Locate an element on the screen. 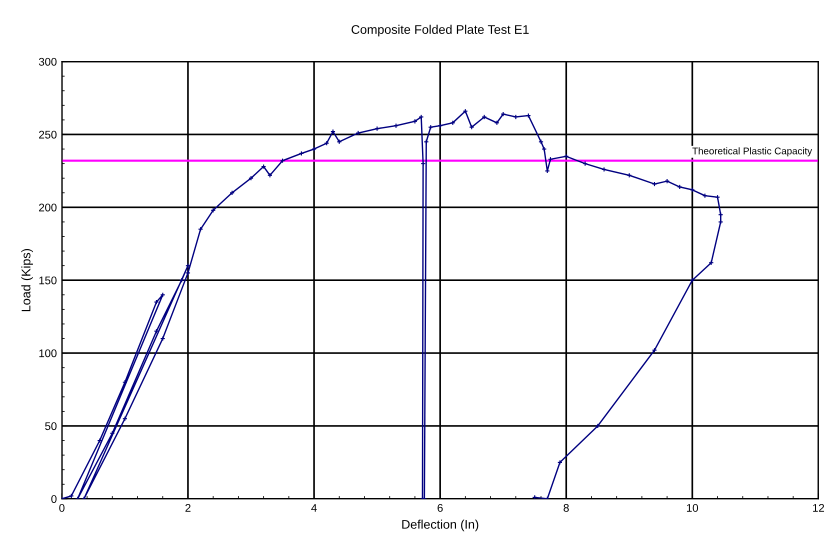 The height and width of the screenshot is (550, 825). chart-title: Composite Folded Plate Test E1 is located at coordinates (440, 30).